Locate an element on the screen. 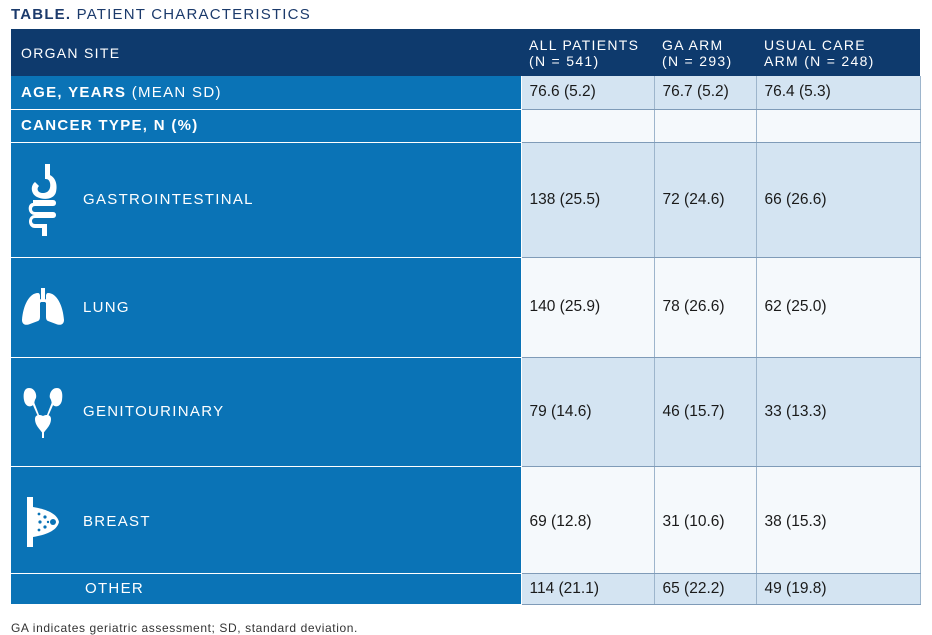 Image resolution: width=932 pixels, height=635 pixels. gu-ga: 46 (15.7) is located at coordinates (704, 412).